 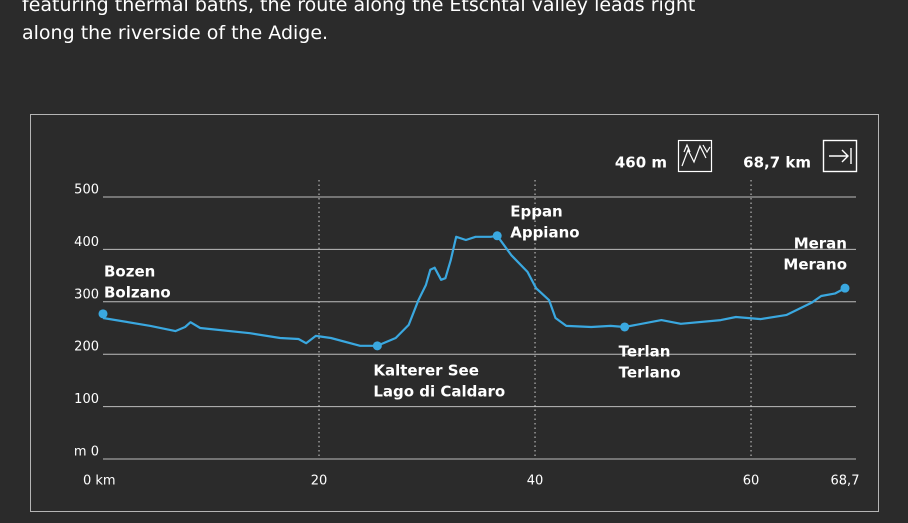 What do you see at coordinates (86, 452) in the screenshot?
I see `y-tick-label: m 0` at bounding box center [86, 452].